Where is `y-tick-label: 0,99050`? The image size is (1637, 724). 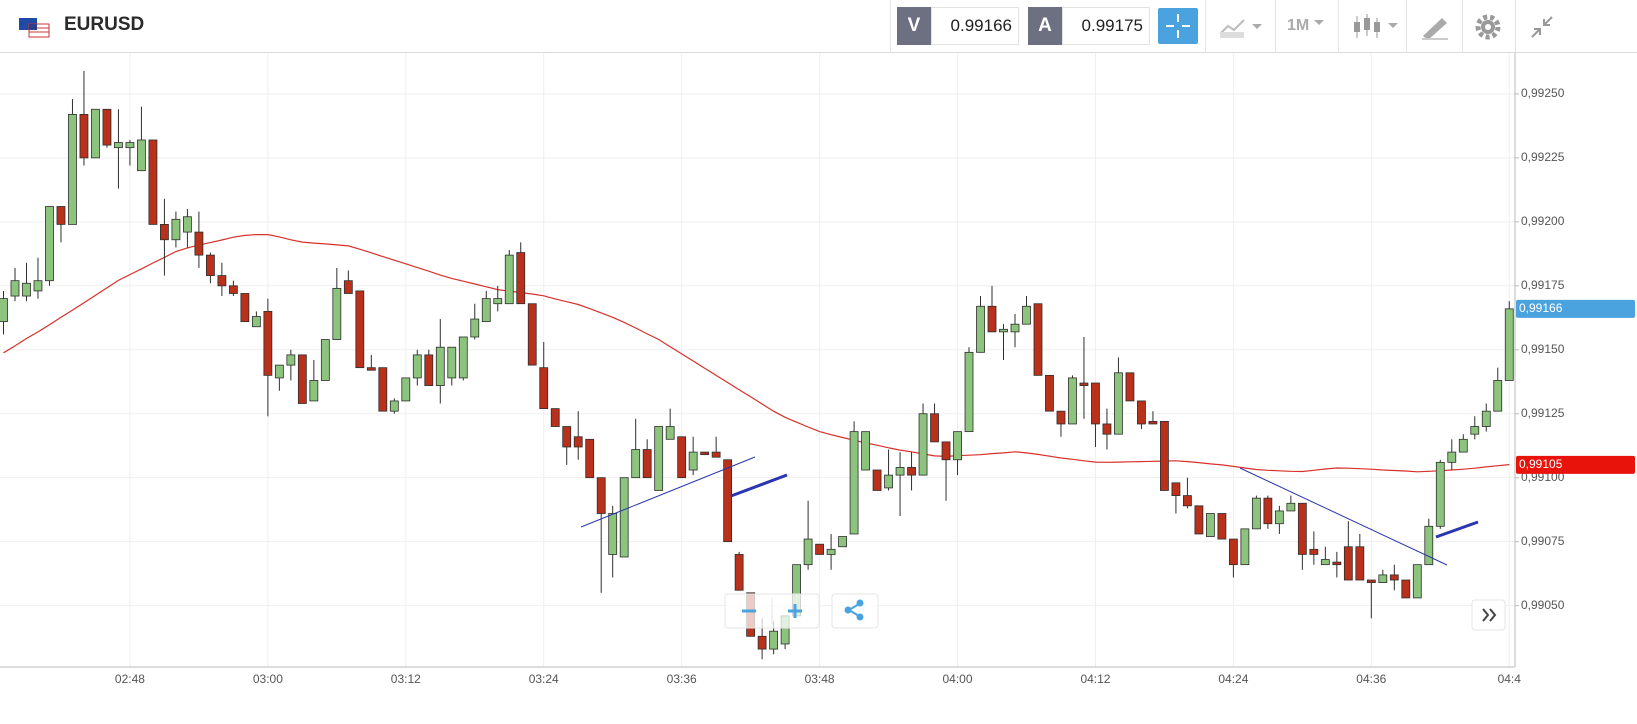
y-tick-label: 0,99050 is located at coordinates (1543, 605).